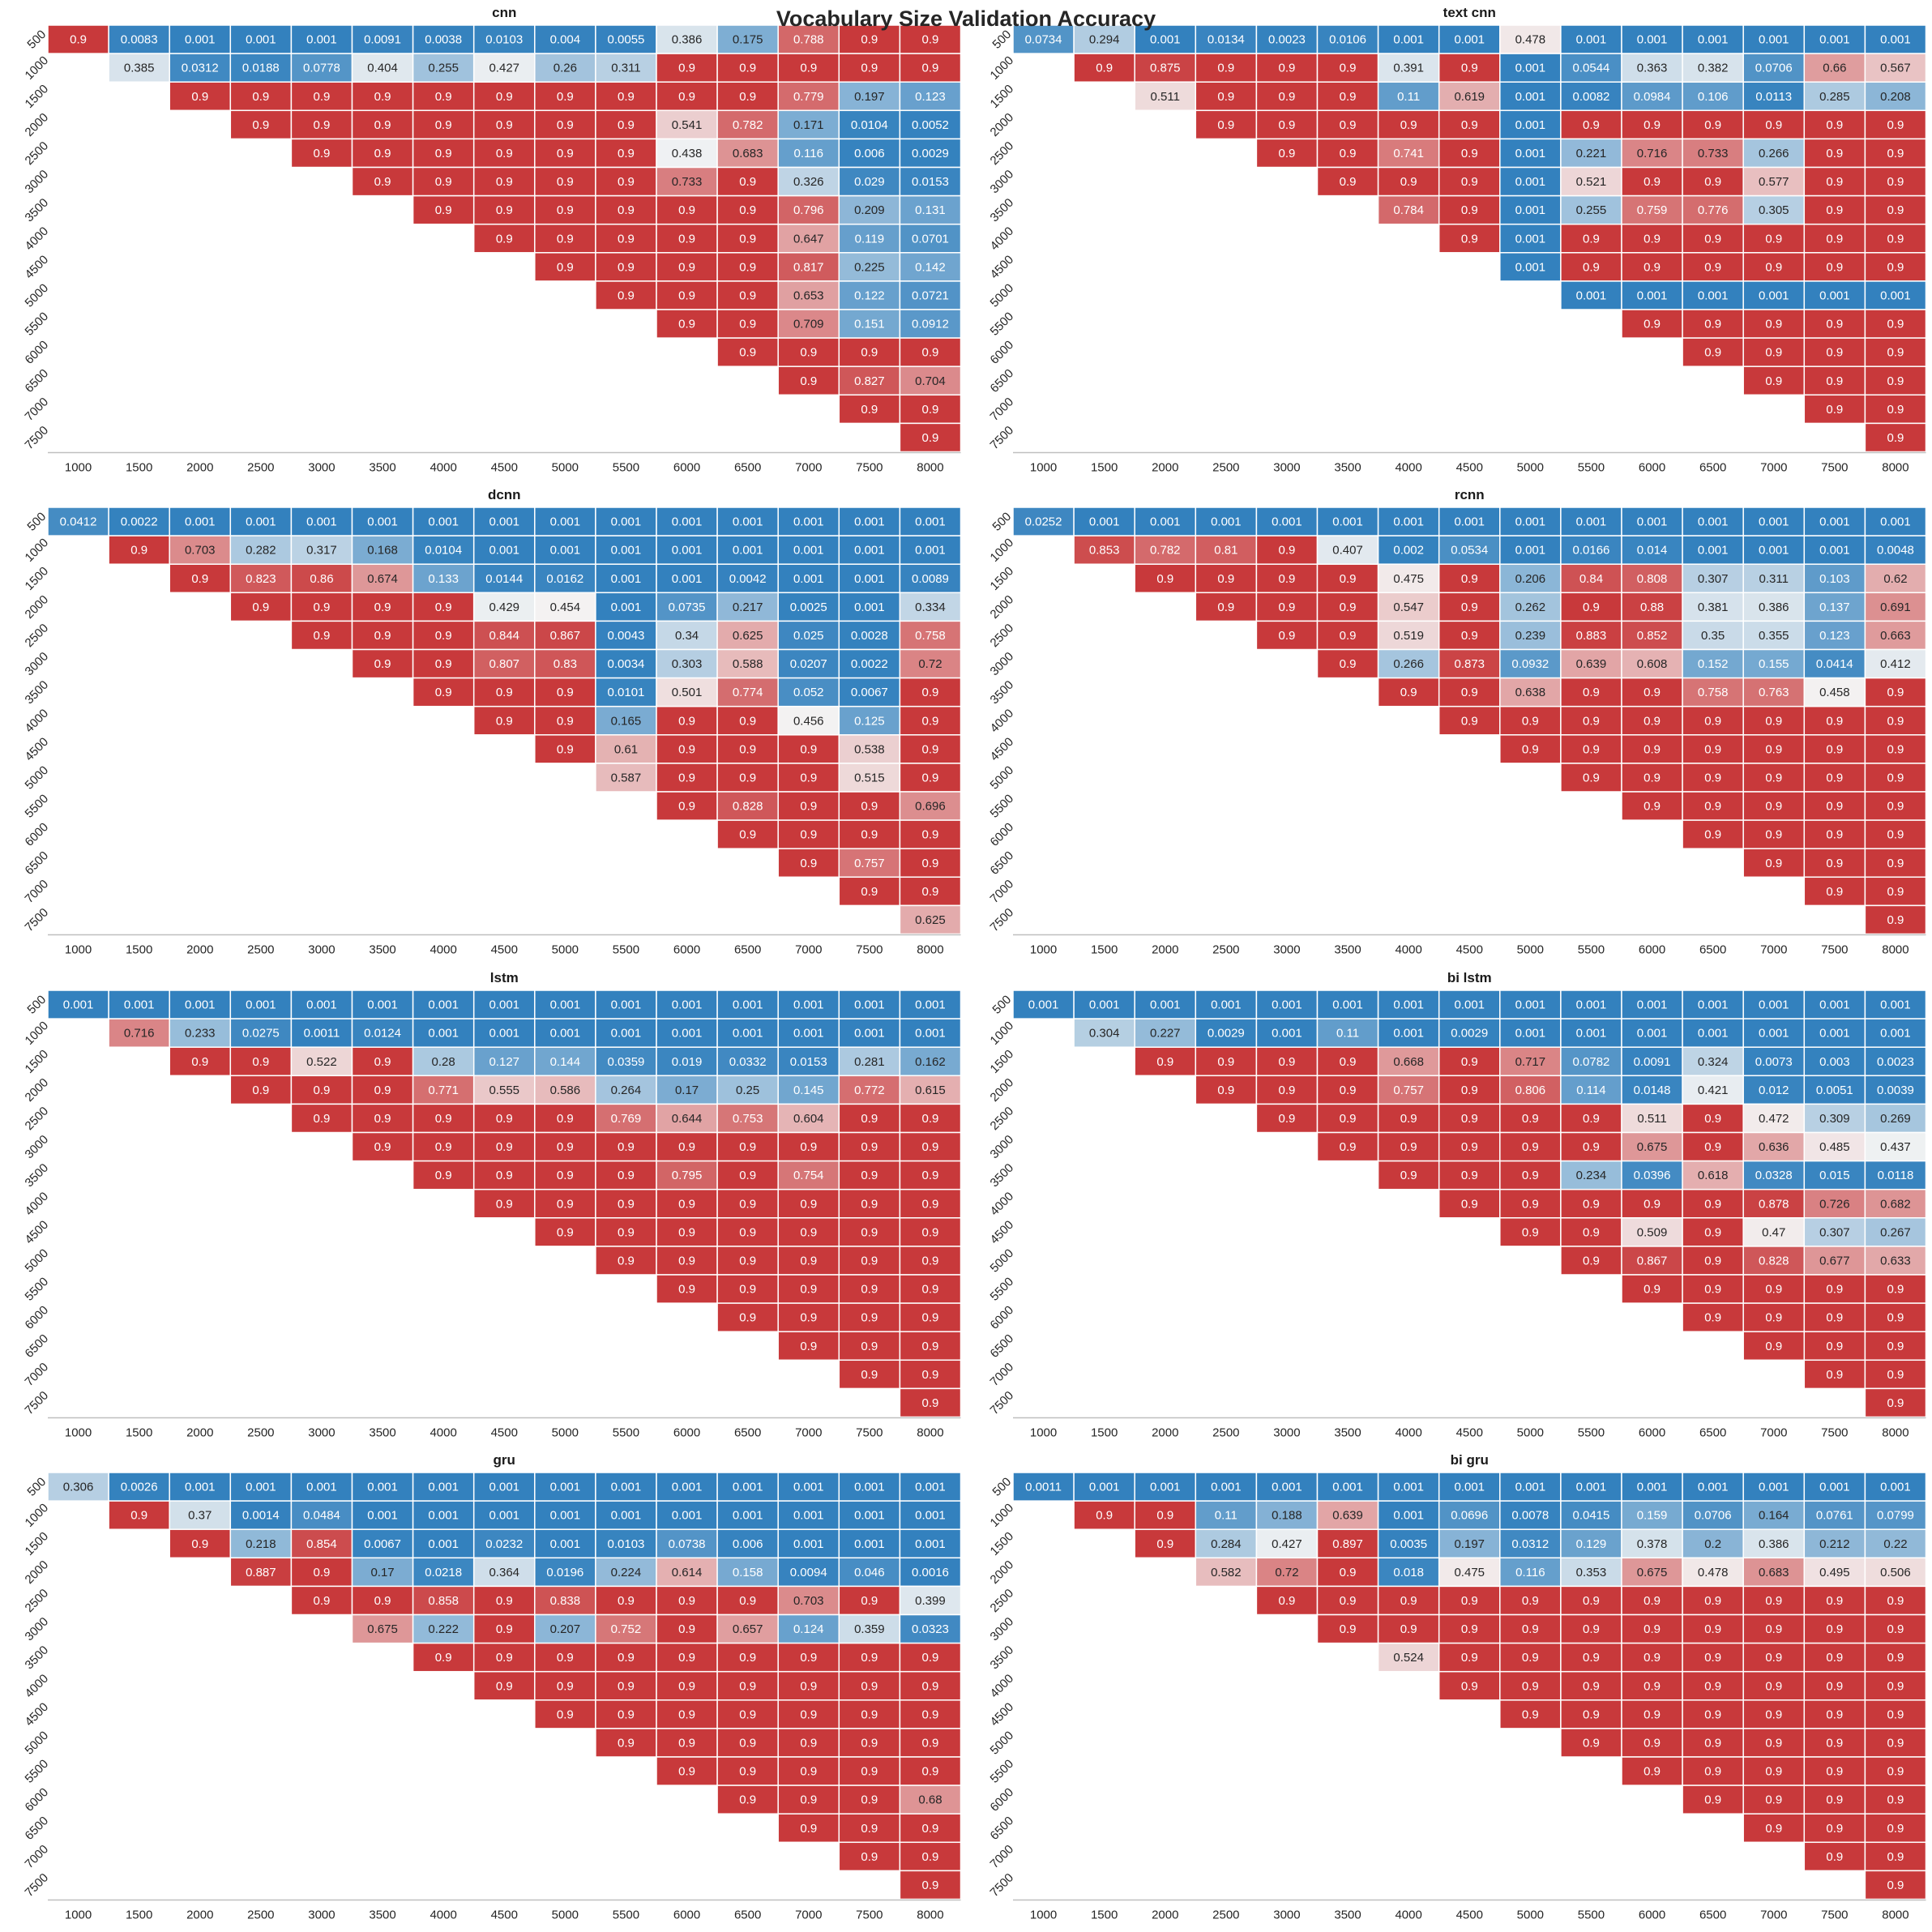 Image resolution: width=1932 pixels, height=1932 pixels. What do you see at coordinates (261, 1544) in the screenshot?
I see `cell-value-label: 0.218` at bounding box center [261, 1544].